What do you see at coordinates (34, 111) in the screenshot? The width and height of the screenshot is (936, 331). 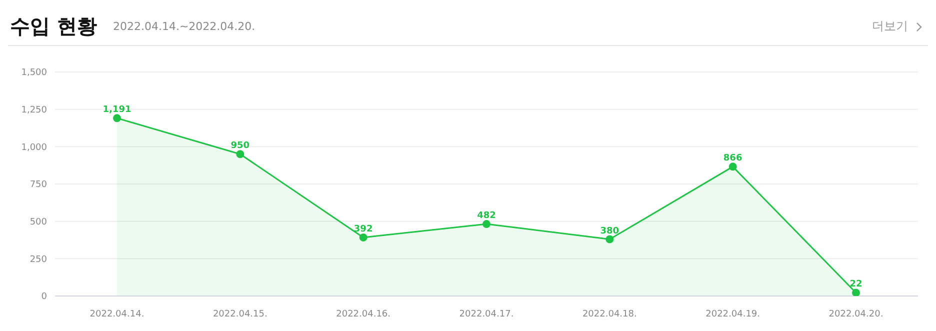 I see `y-tick-label: 1,250` at bounding box center [34, 111].